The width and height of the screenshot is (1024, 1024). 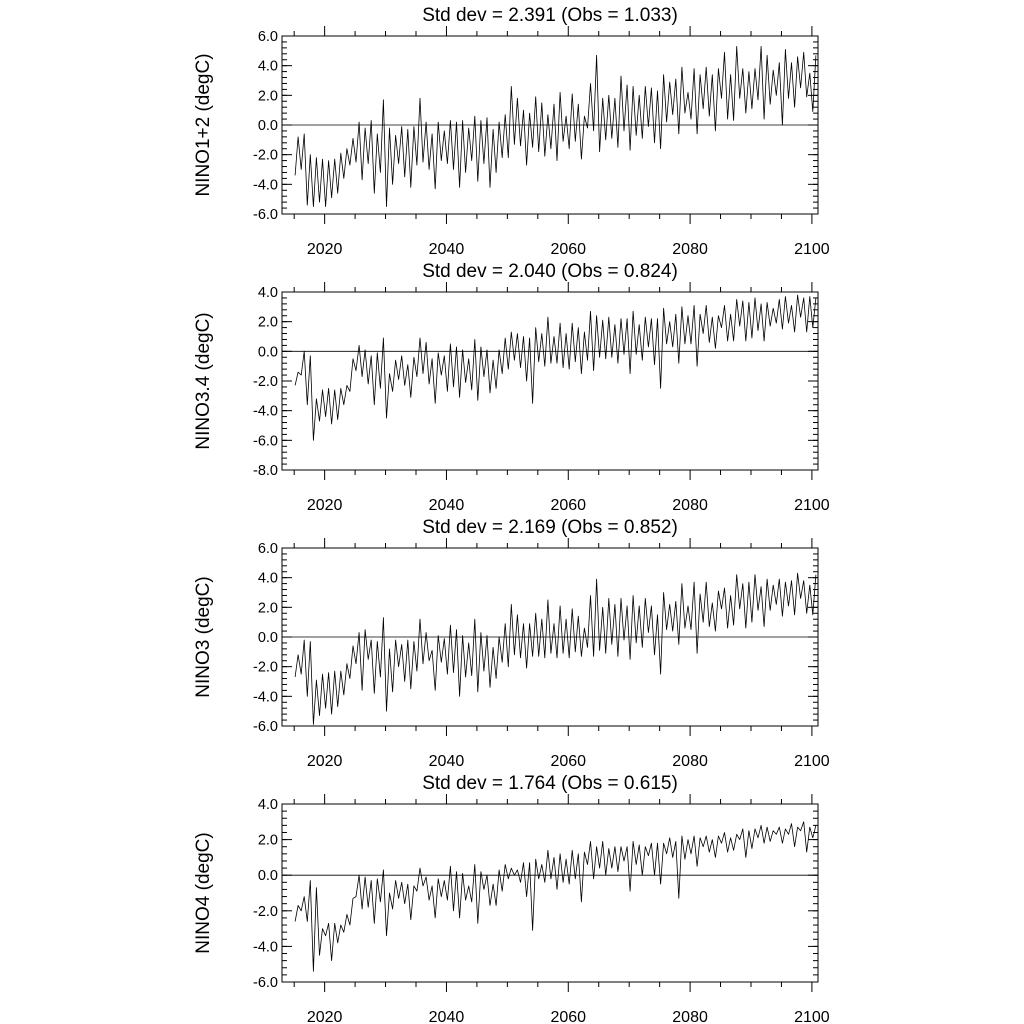 I want to click on chart-title: Std dev = 2.391 (Obs = 1.033), so click(x=550, y=15).